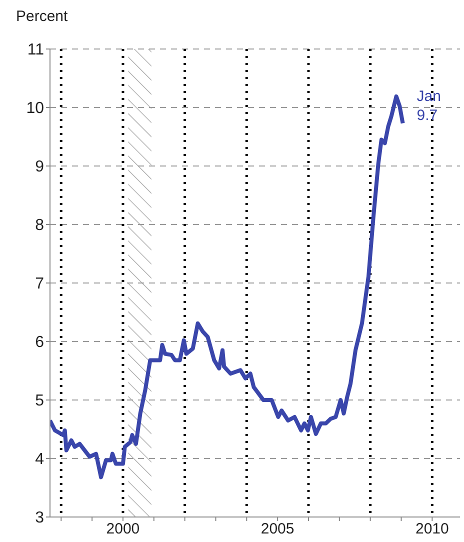 The image size is (464, 542). I want to click on y-axis-title: Percent, so click(42, 16).